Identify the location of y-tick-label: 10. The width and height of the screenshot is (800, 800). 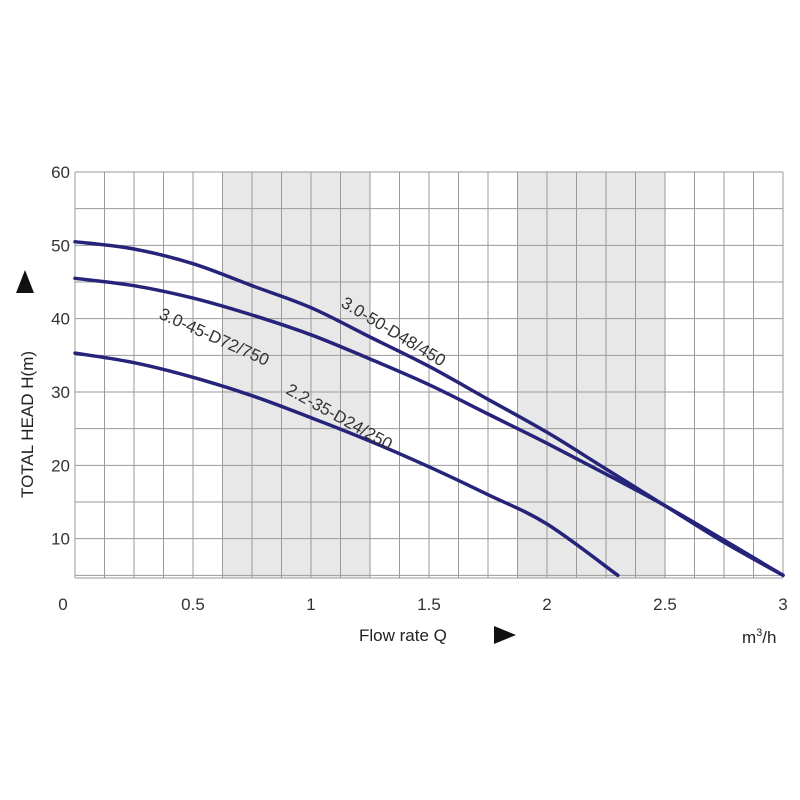
(60, 539).